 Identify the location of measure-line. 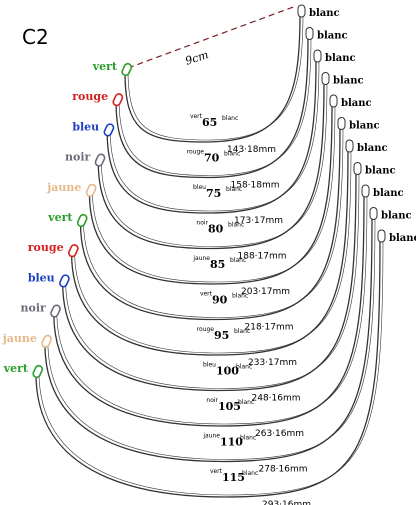
(212, 37).